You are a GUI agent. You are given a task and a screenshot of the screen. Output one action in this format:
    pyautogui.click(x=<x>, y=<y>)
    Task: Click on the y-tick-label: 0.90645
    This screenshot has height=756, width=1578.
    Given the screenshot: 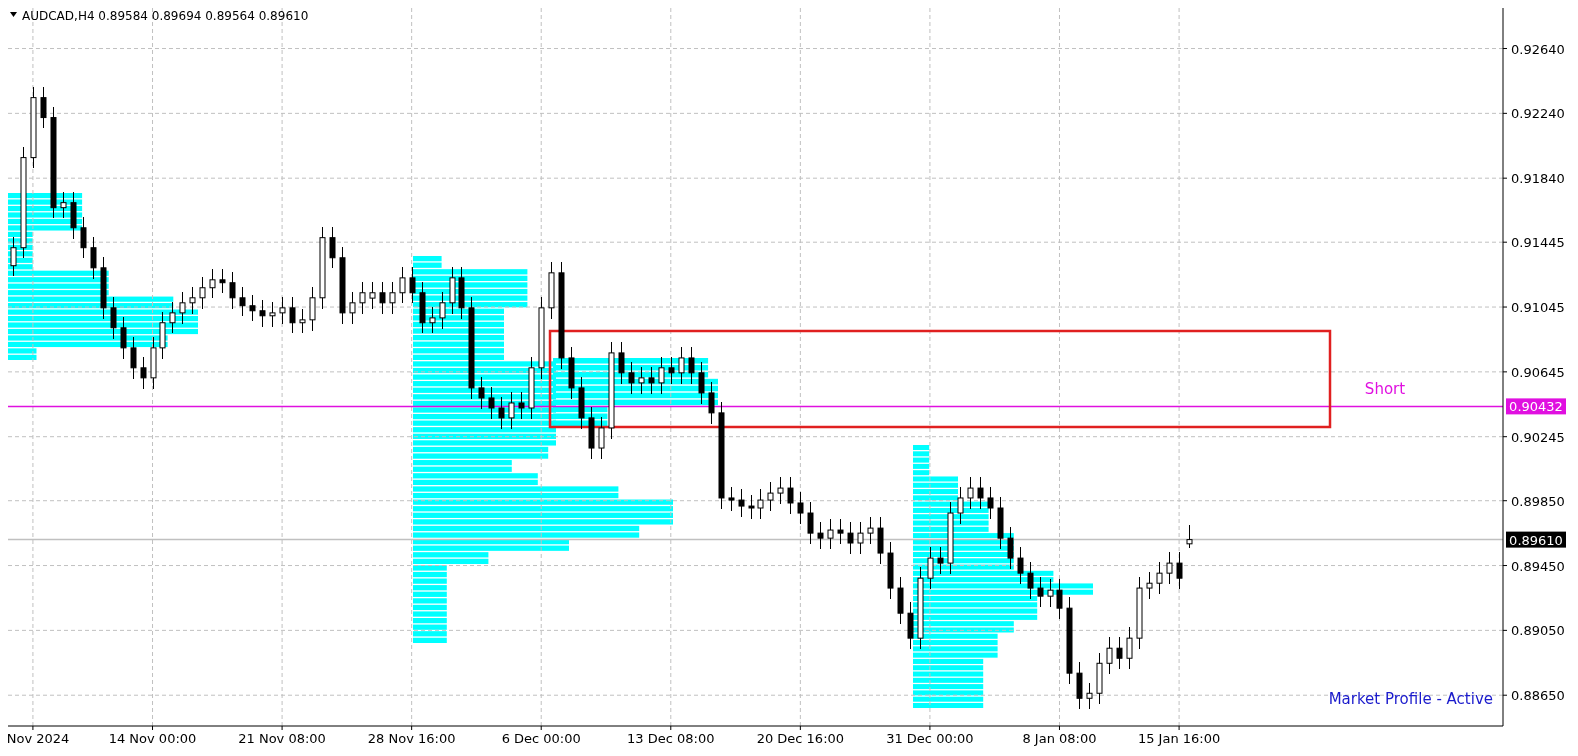 What is the action you would take?
    pyautogui.click(x=1538, y=372)
    